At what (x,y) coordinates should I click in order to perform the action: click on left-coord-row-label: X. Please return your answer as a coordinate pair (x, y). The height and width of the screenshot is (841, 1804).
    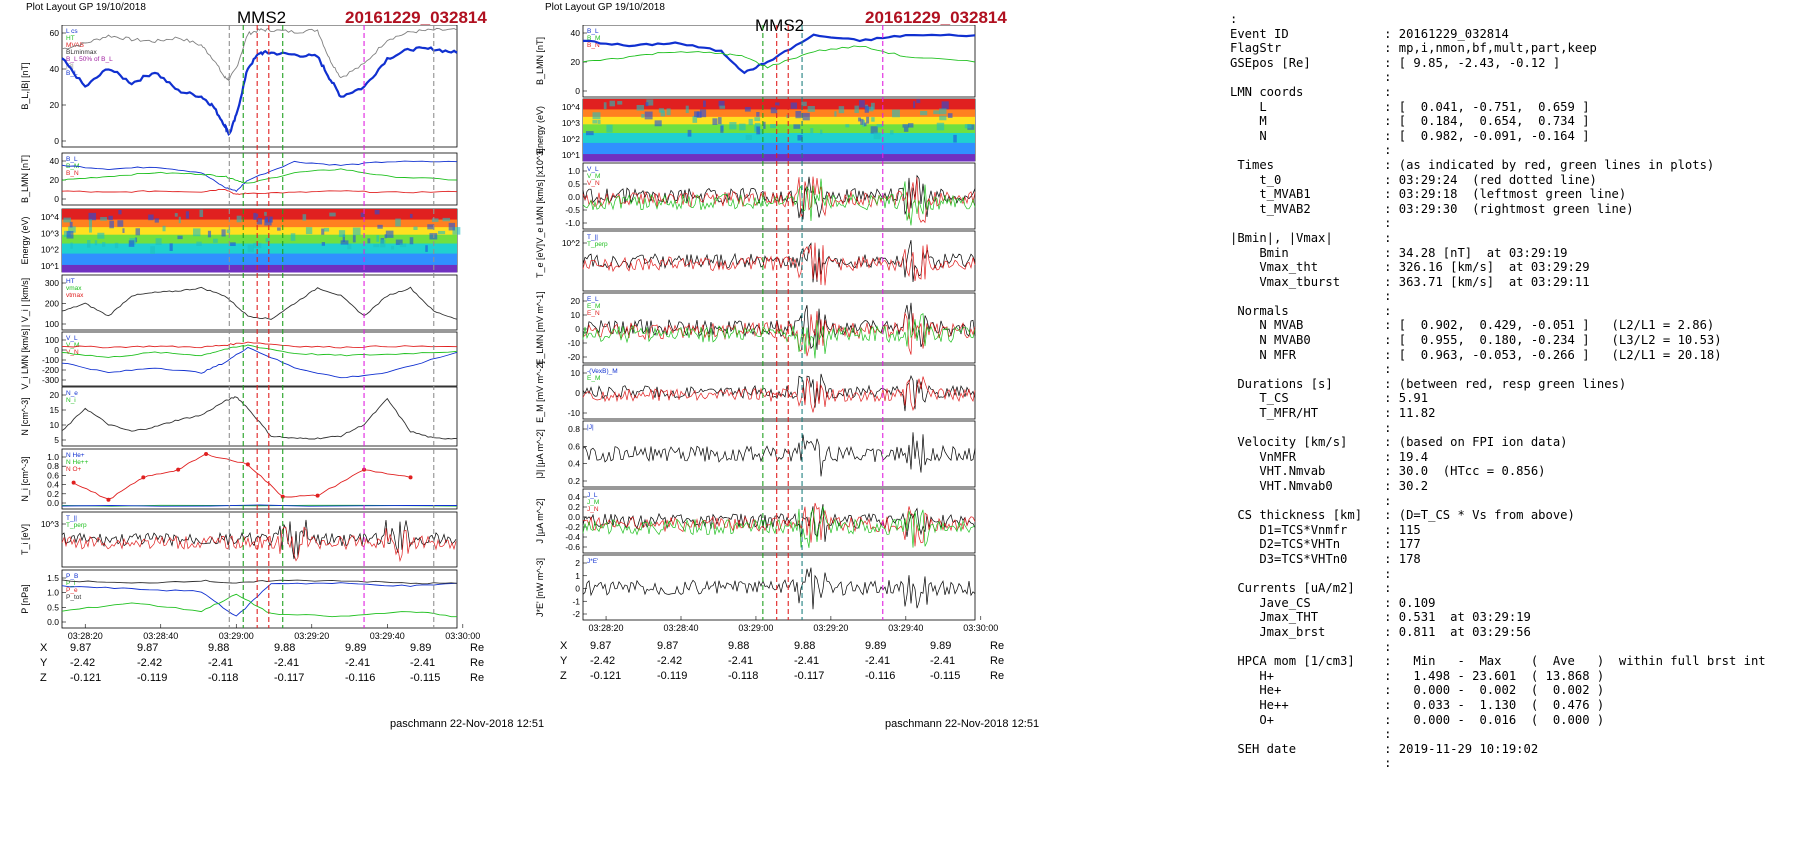
    Looking at the image, I should click on (44, 648).